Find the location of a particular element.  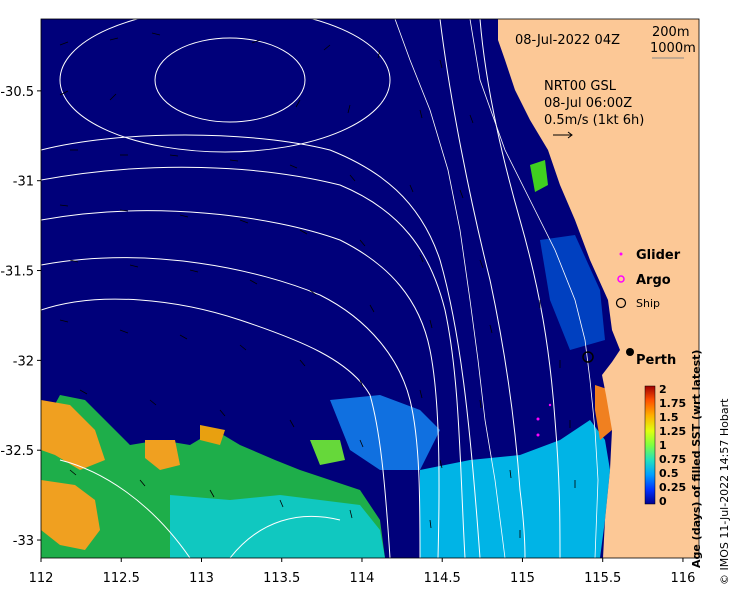

ship-marker is located at coordinates (588, 357).